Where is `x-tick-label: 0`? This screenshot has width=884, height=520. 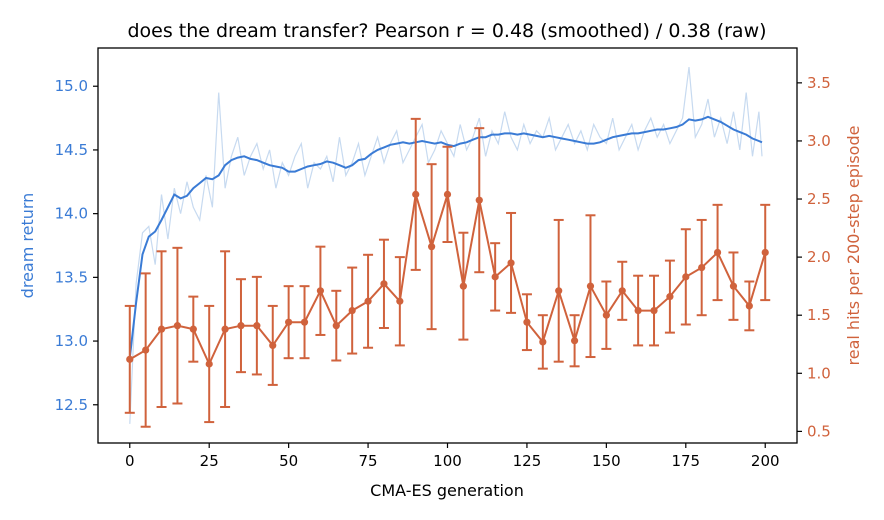
x-tick-label: 0 is located at coordinates (130, 461).